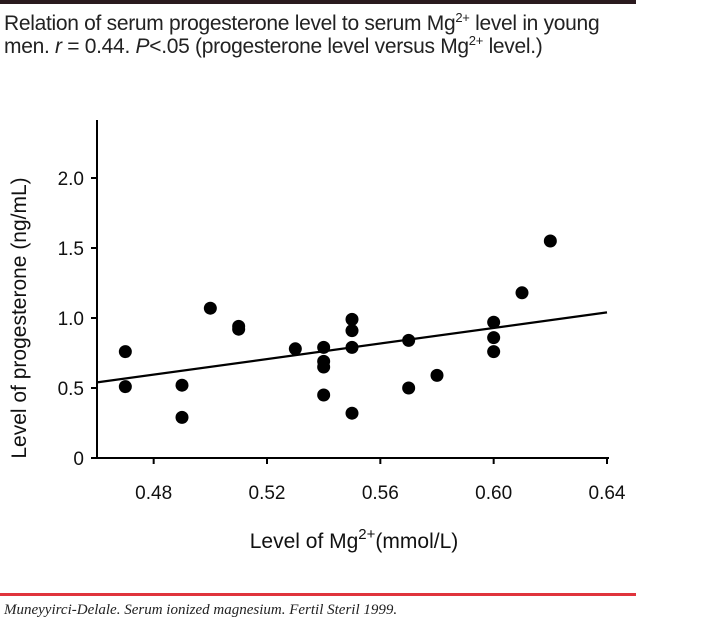  What do you see at coordinates (71, 319) in the screenshot?
I see `y-tick-label: 1.0` at bounding box center [71, 319].